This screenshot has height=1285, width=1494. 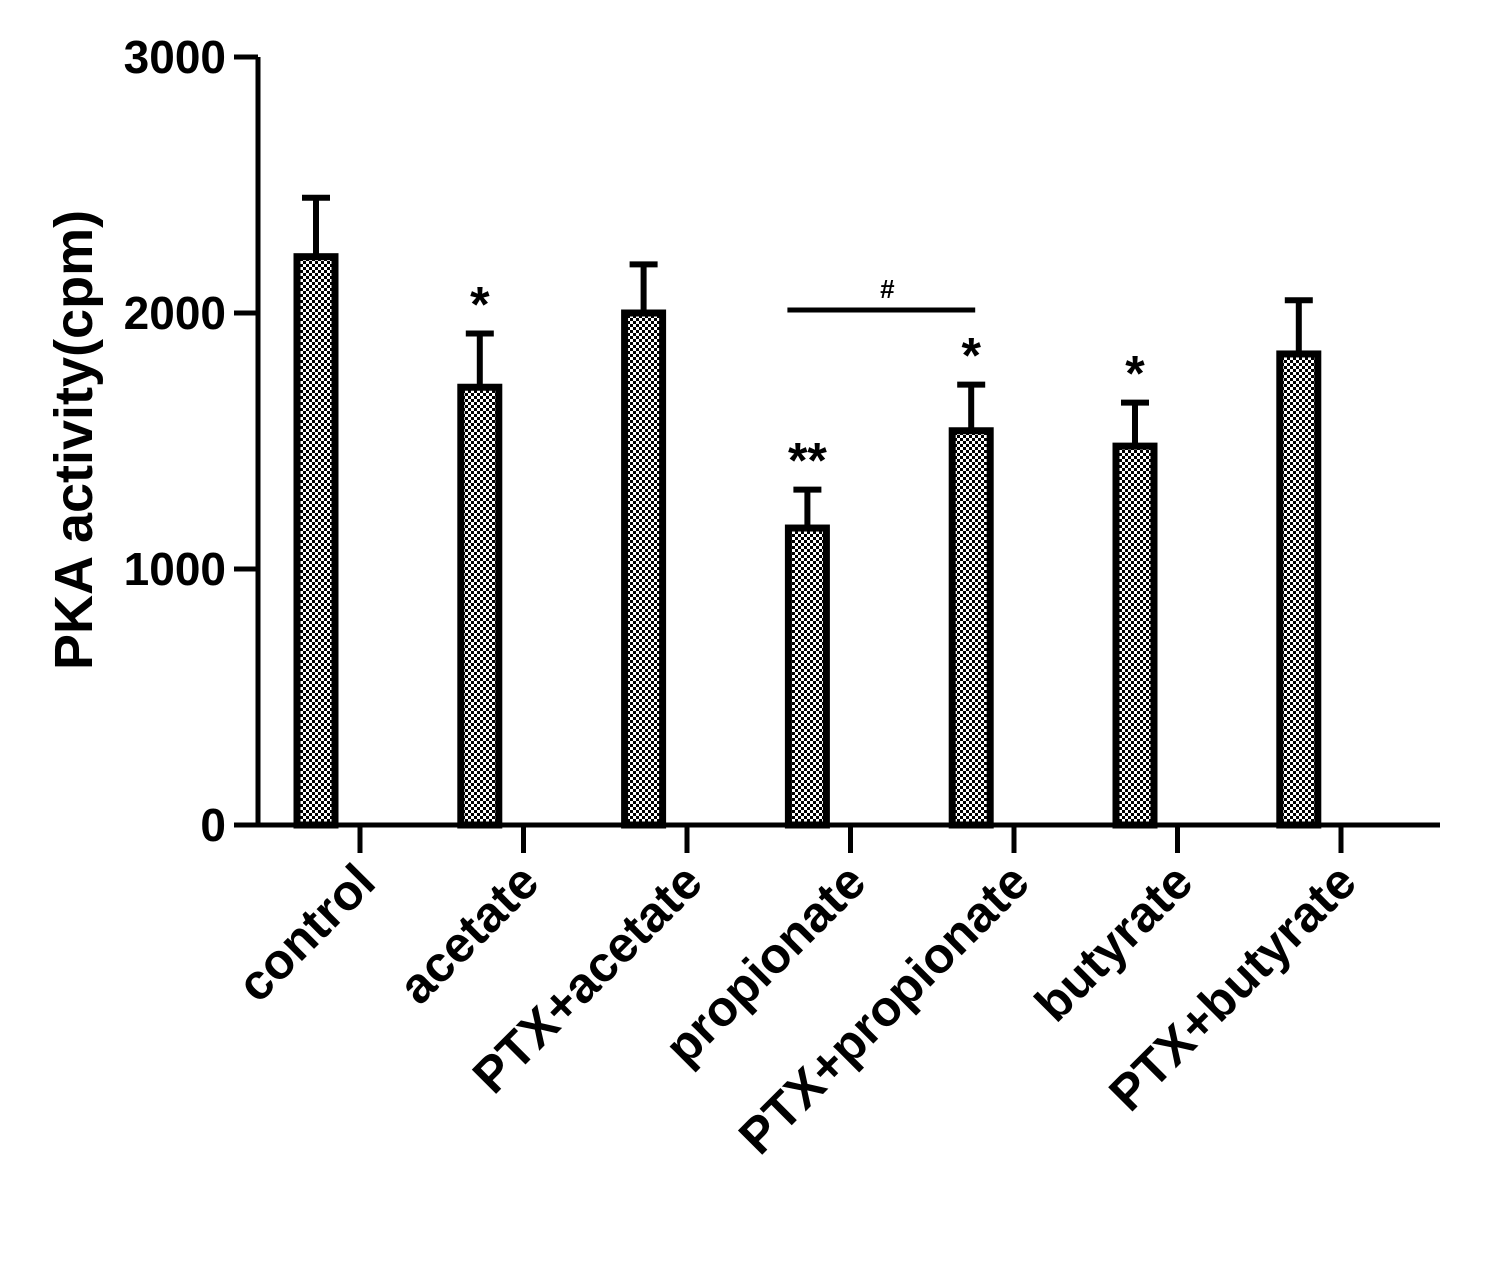 What do you see at coordinates (74, 440) in the screenshot?
I see `y-axis-label: PKA activity(cpm)` at bounding box center [74, 440].